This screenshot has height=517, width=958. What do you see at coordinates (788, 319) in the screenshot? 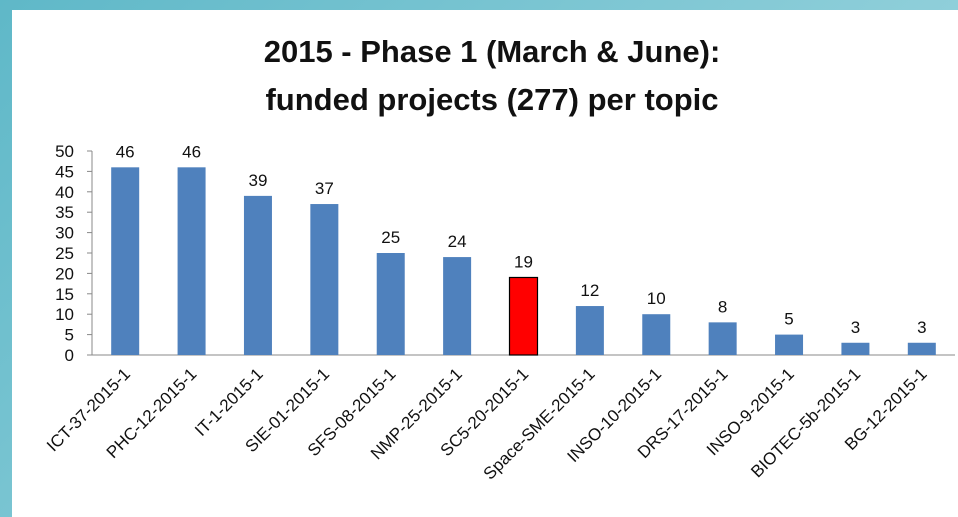
I see `value-label: 5` at bounding box center [788, 319].